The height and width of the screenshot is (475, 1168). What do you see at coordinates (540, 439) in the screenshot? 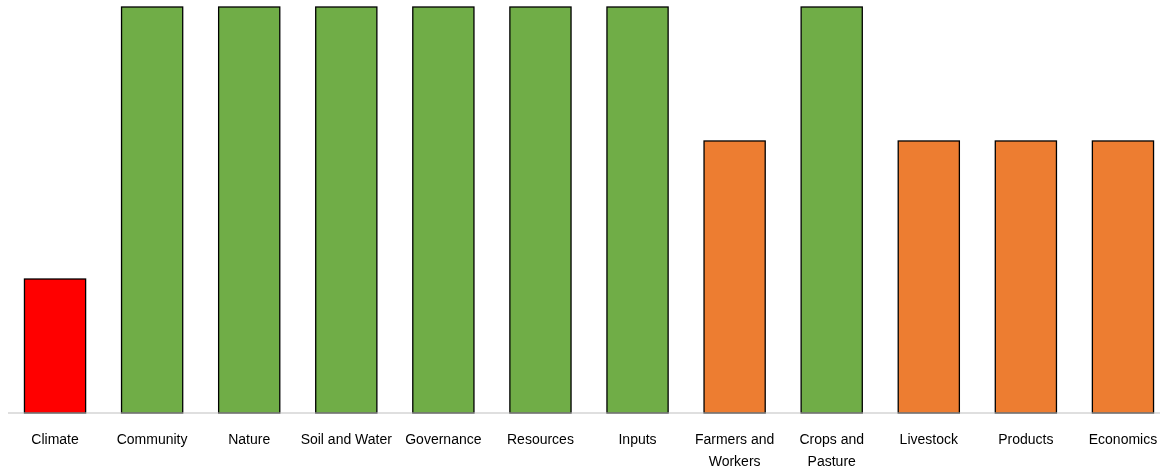
I see `x-tick-label: Resources` at bounding box center [540, 439].